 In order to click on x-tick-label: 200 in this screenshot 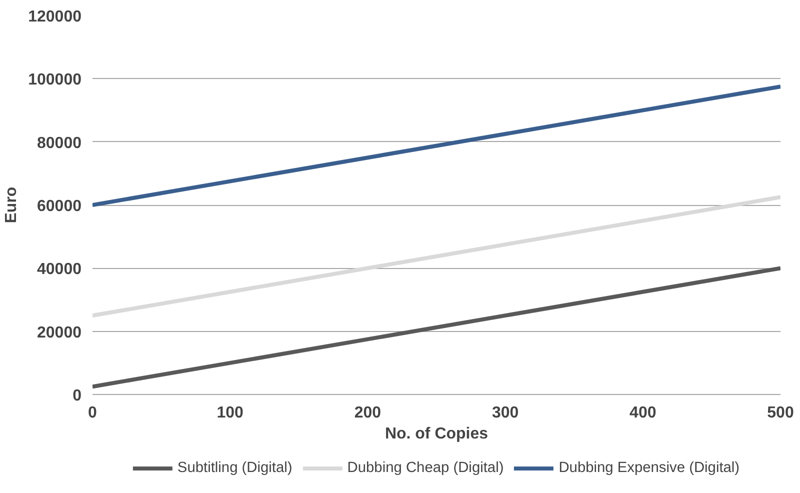, I will do `click(368, 413)`.